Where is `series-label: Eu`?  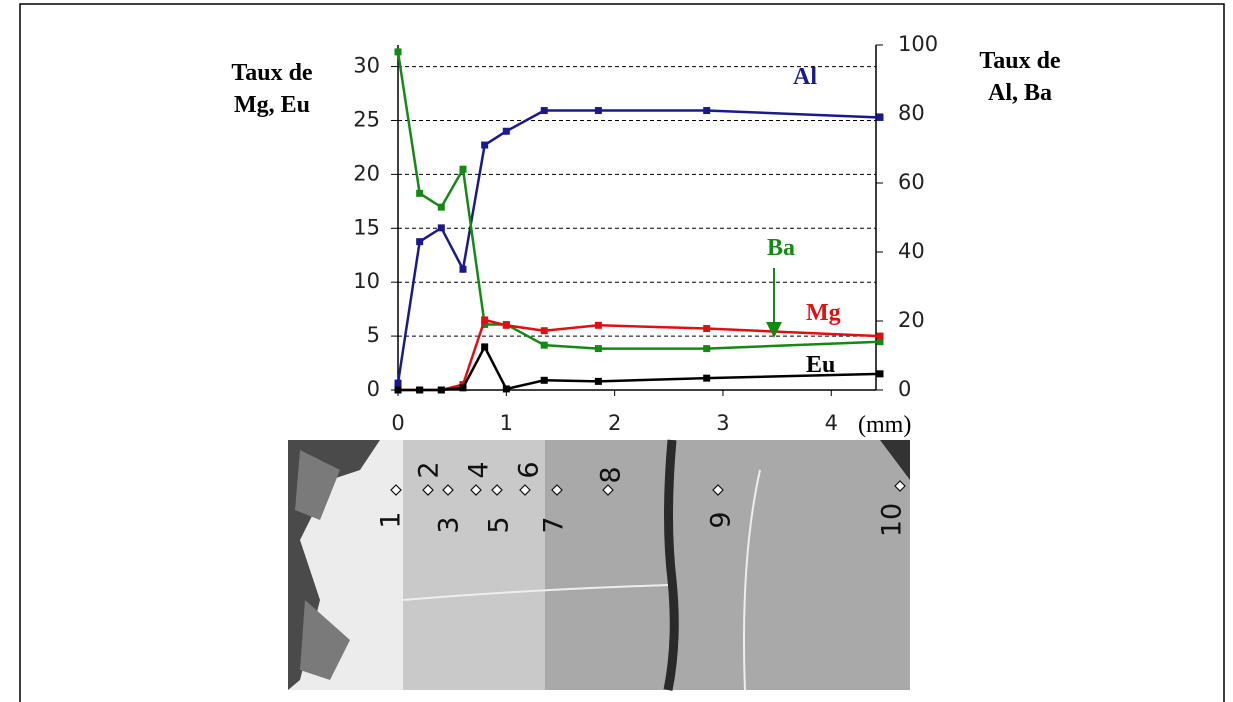
series-label: Eu is located at coordinates (820, 365).